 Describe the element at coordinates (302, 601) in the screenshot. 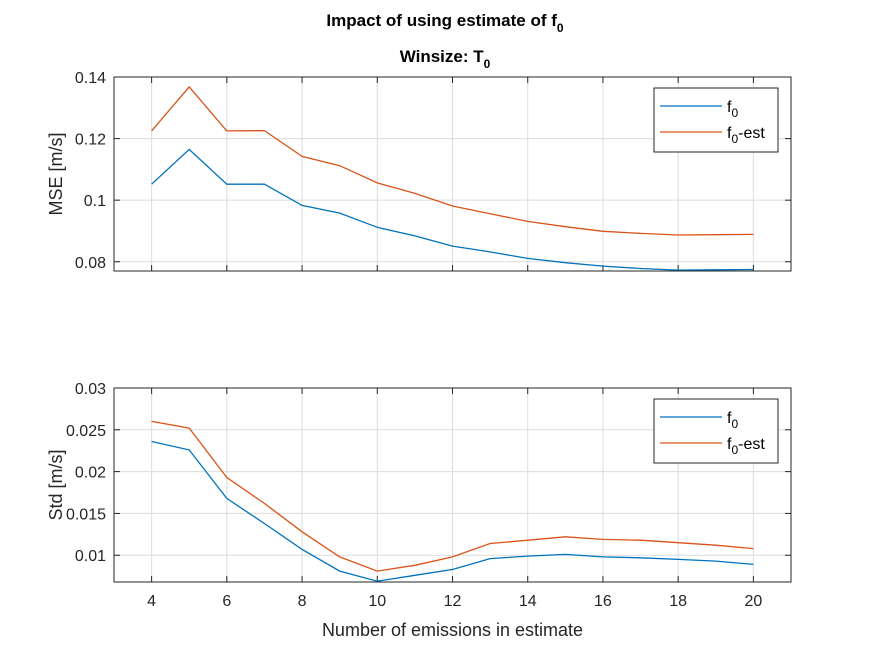

I see `std-xtick-label: 8` at that location.